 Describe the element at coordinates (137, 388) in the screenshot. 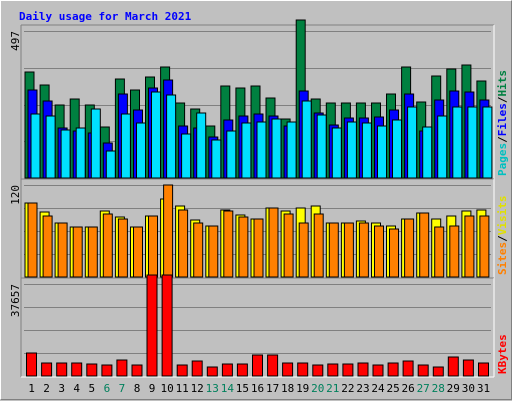

I see `day-label-8: 8` at that location.